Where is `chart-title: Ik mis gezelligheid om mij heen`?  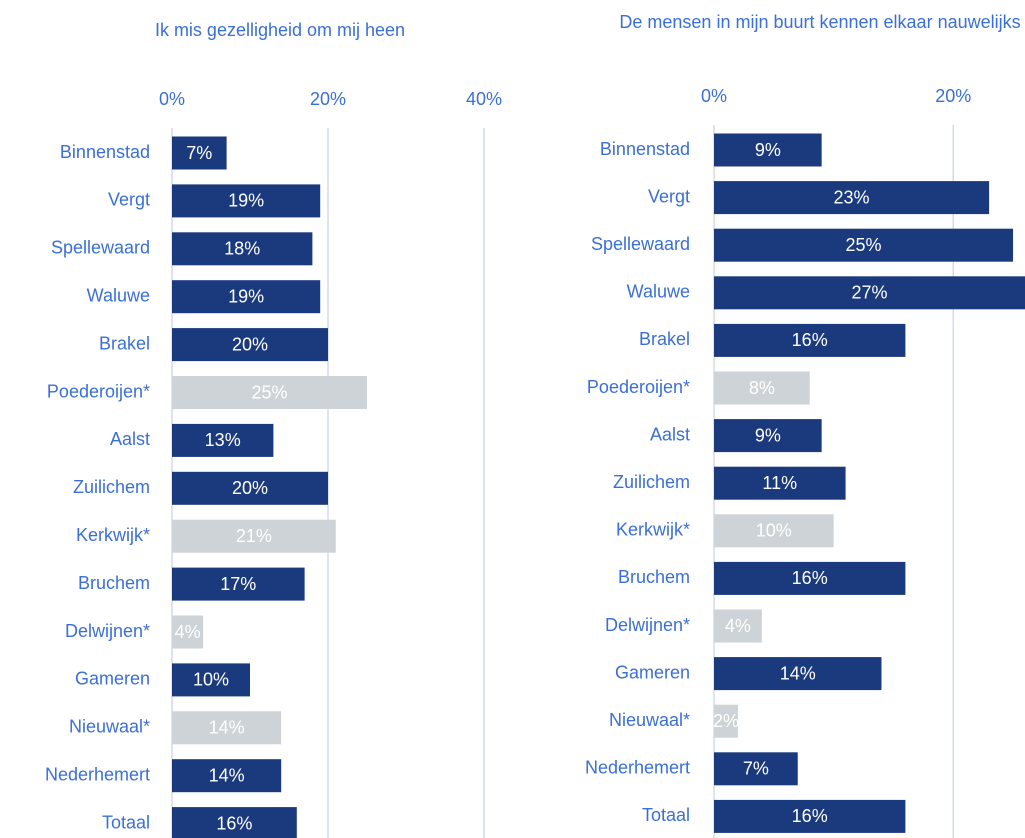
chart-title: Ik mis gezelligheid om mij heen is located at coordinates (280, 30).